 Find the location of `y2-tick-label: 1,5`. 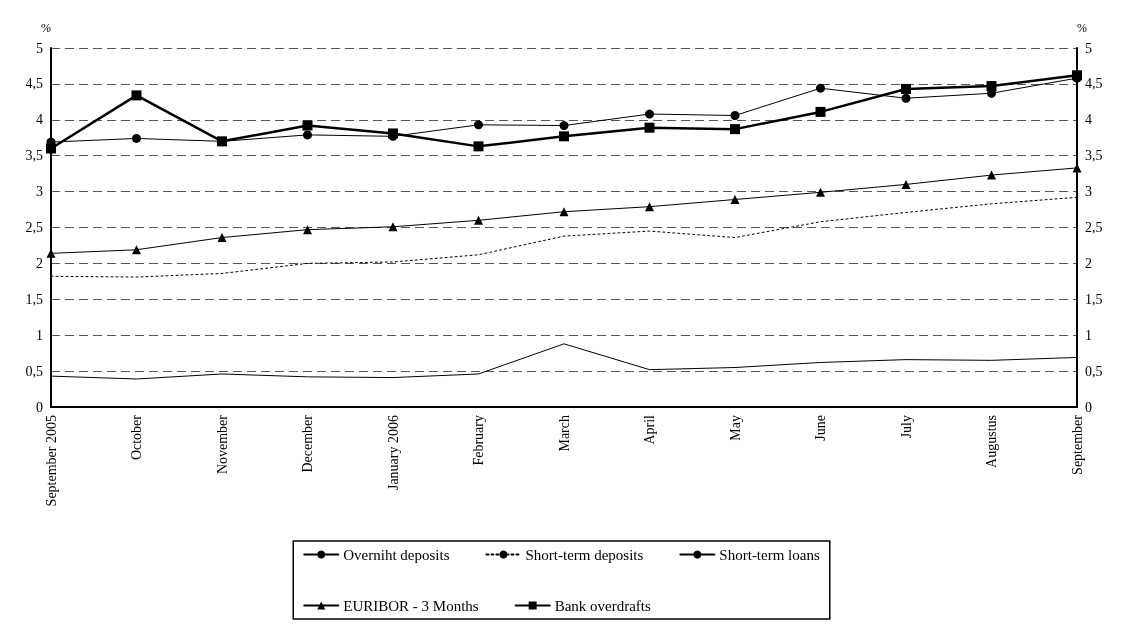

y2-tick-label: 1,5 is located at coordinates (1094, 299).